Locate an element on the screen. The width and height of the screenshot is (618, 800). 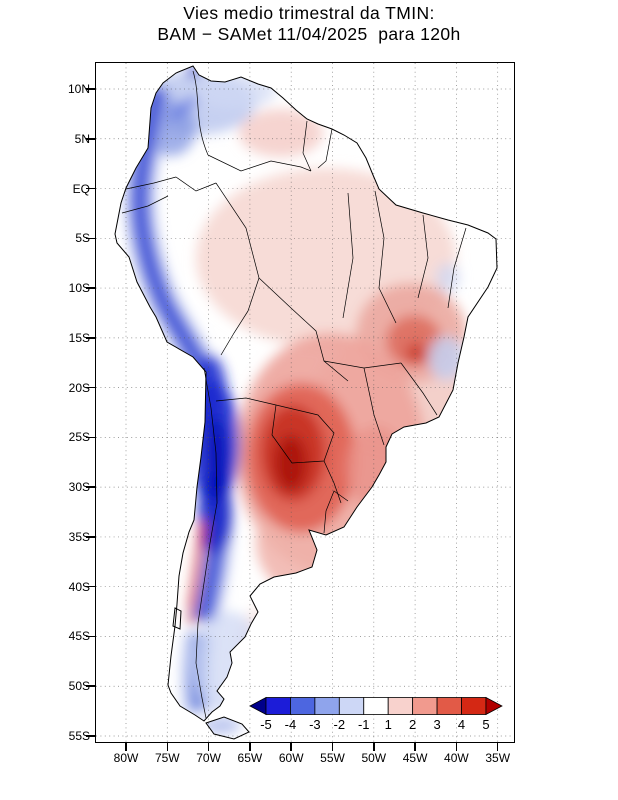
lat-tick-label: 20S is located at coordinates (79, 387).